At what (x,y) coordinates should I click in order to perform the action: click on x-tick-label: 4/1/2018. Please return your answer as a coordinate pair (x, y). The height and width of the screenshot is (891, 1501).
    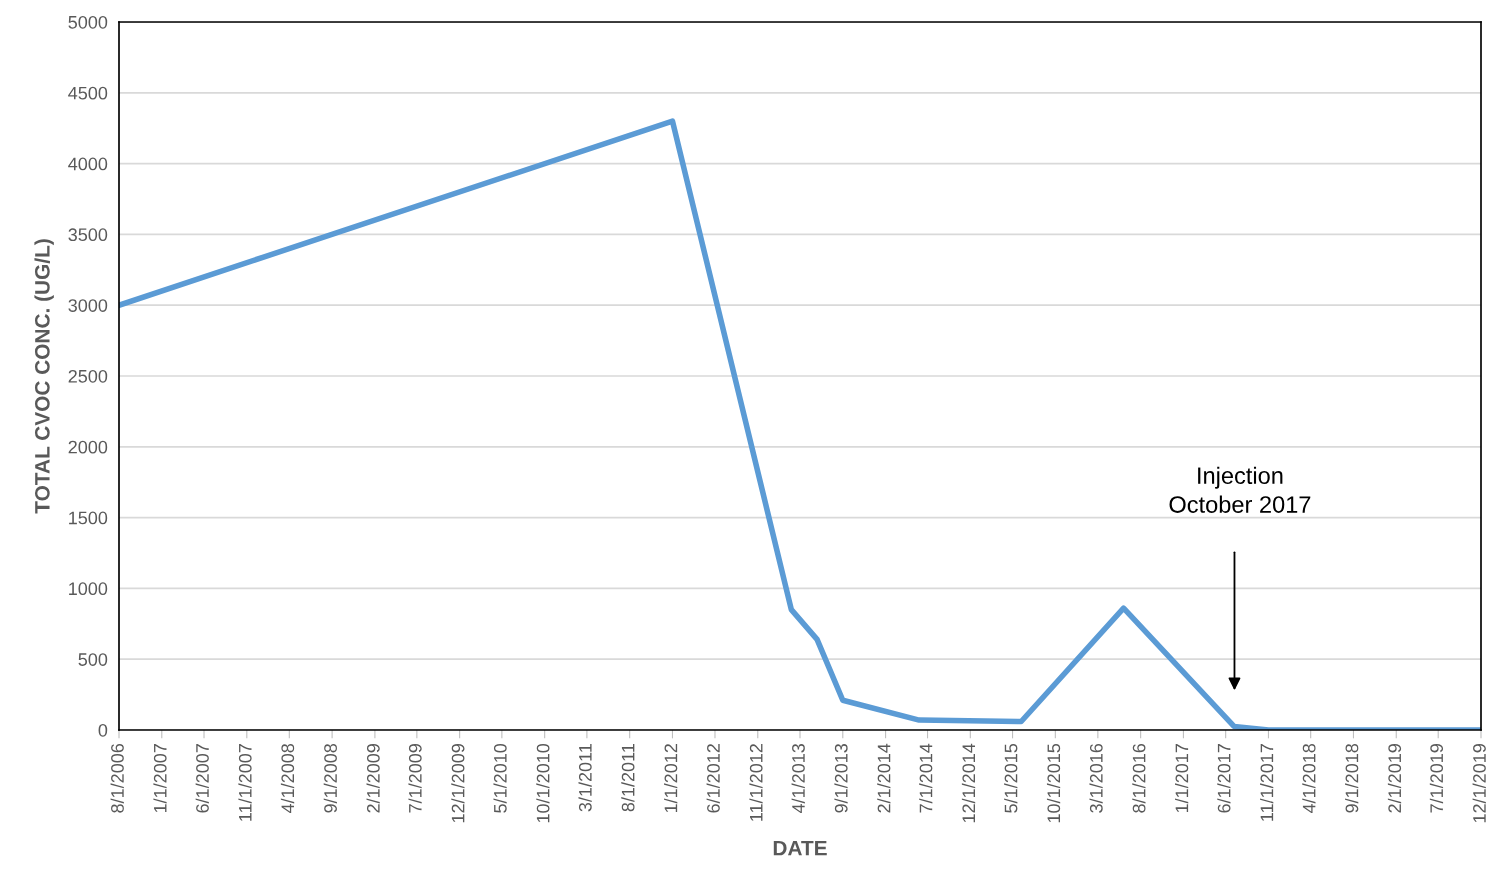
    Looking at the image, I should click on (1309, 778).